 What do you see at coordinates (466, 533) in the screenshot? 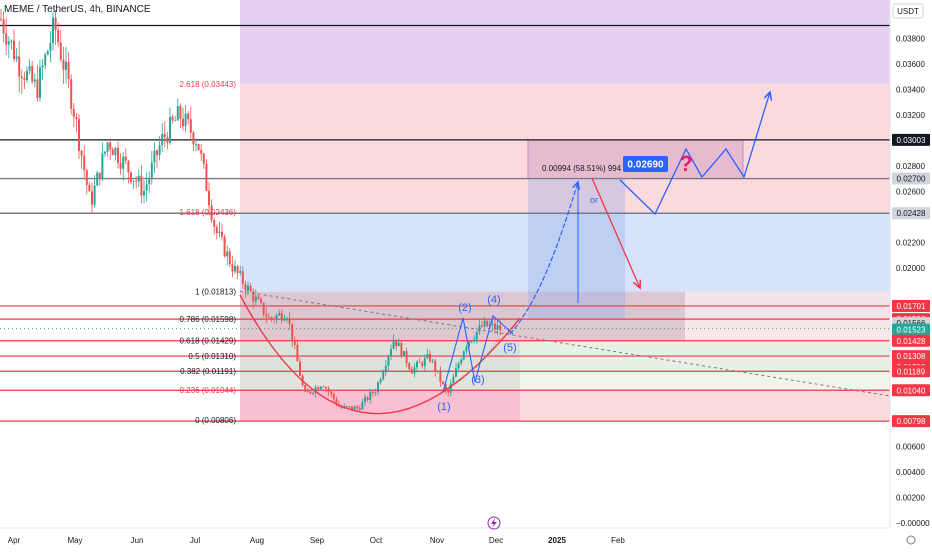
I see `time-axis: Apr May Jun Jul Aug Sep Oct Nov Dec 2025 Feb` at bounding box center [466, 533].